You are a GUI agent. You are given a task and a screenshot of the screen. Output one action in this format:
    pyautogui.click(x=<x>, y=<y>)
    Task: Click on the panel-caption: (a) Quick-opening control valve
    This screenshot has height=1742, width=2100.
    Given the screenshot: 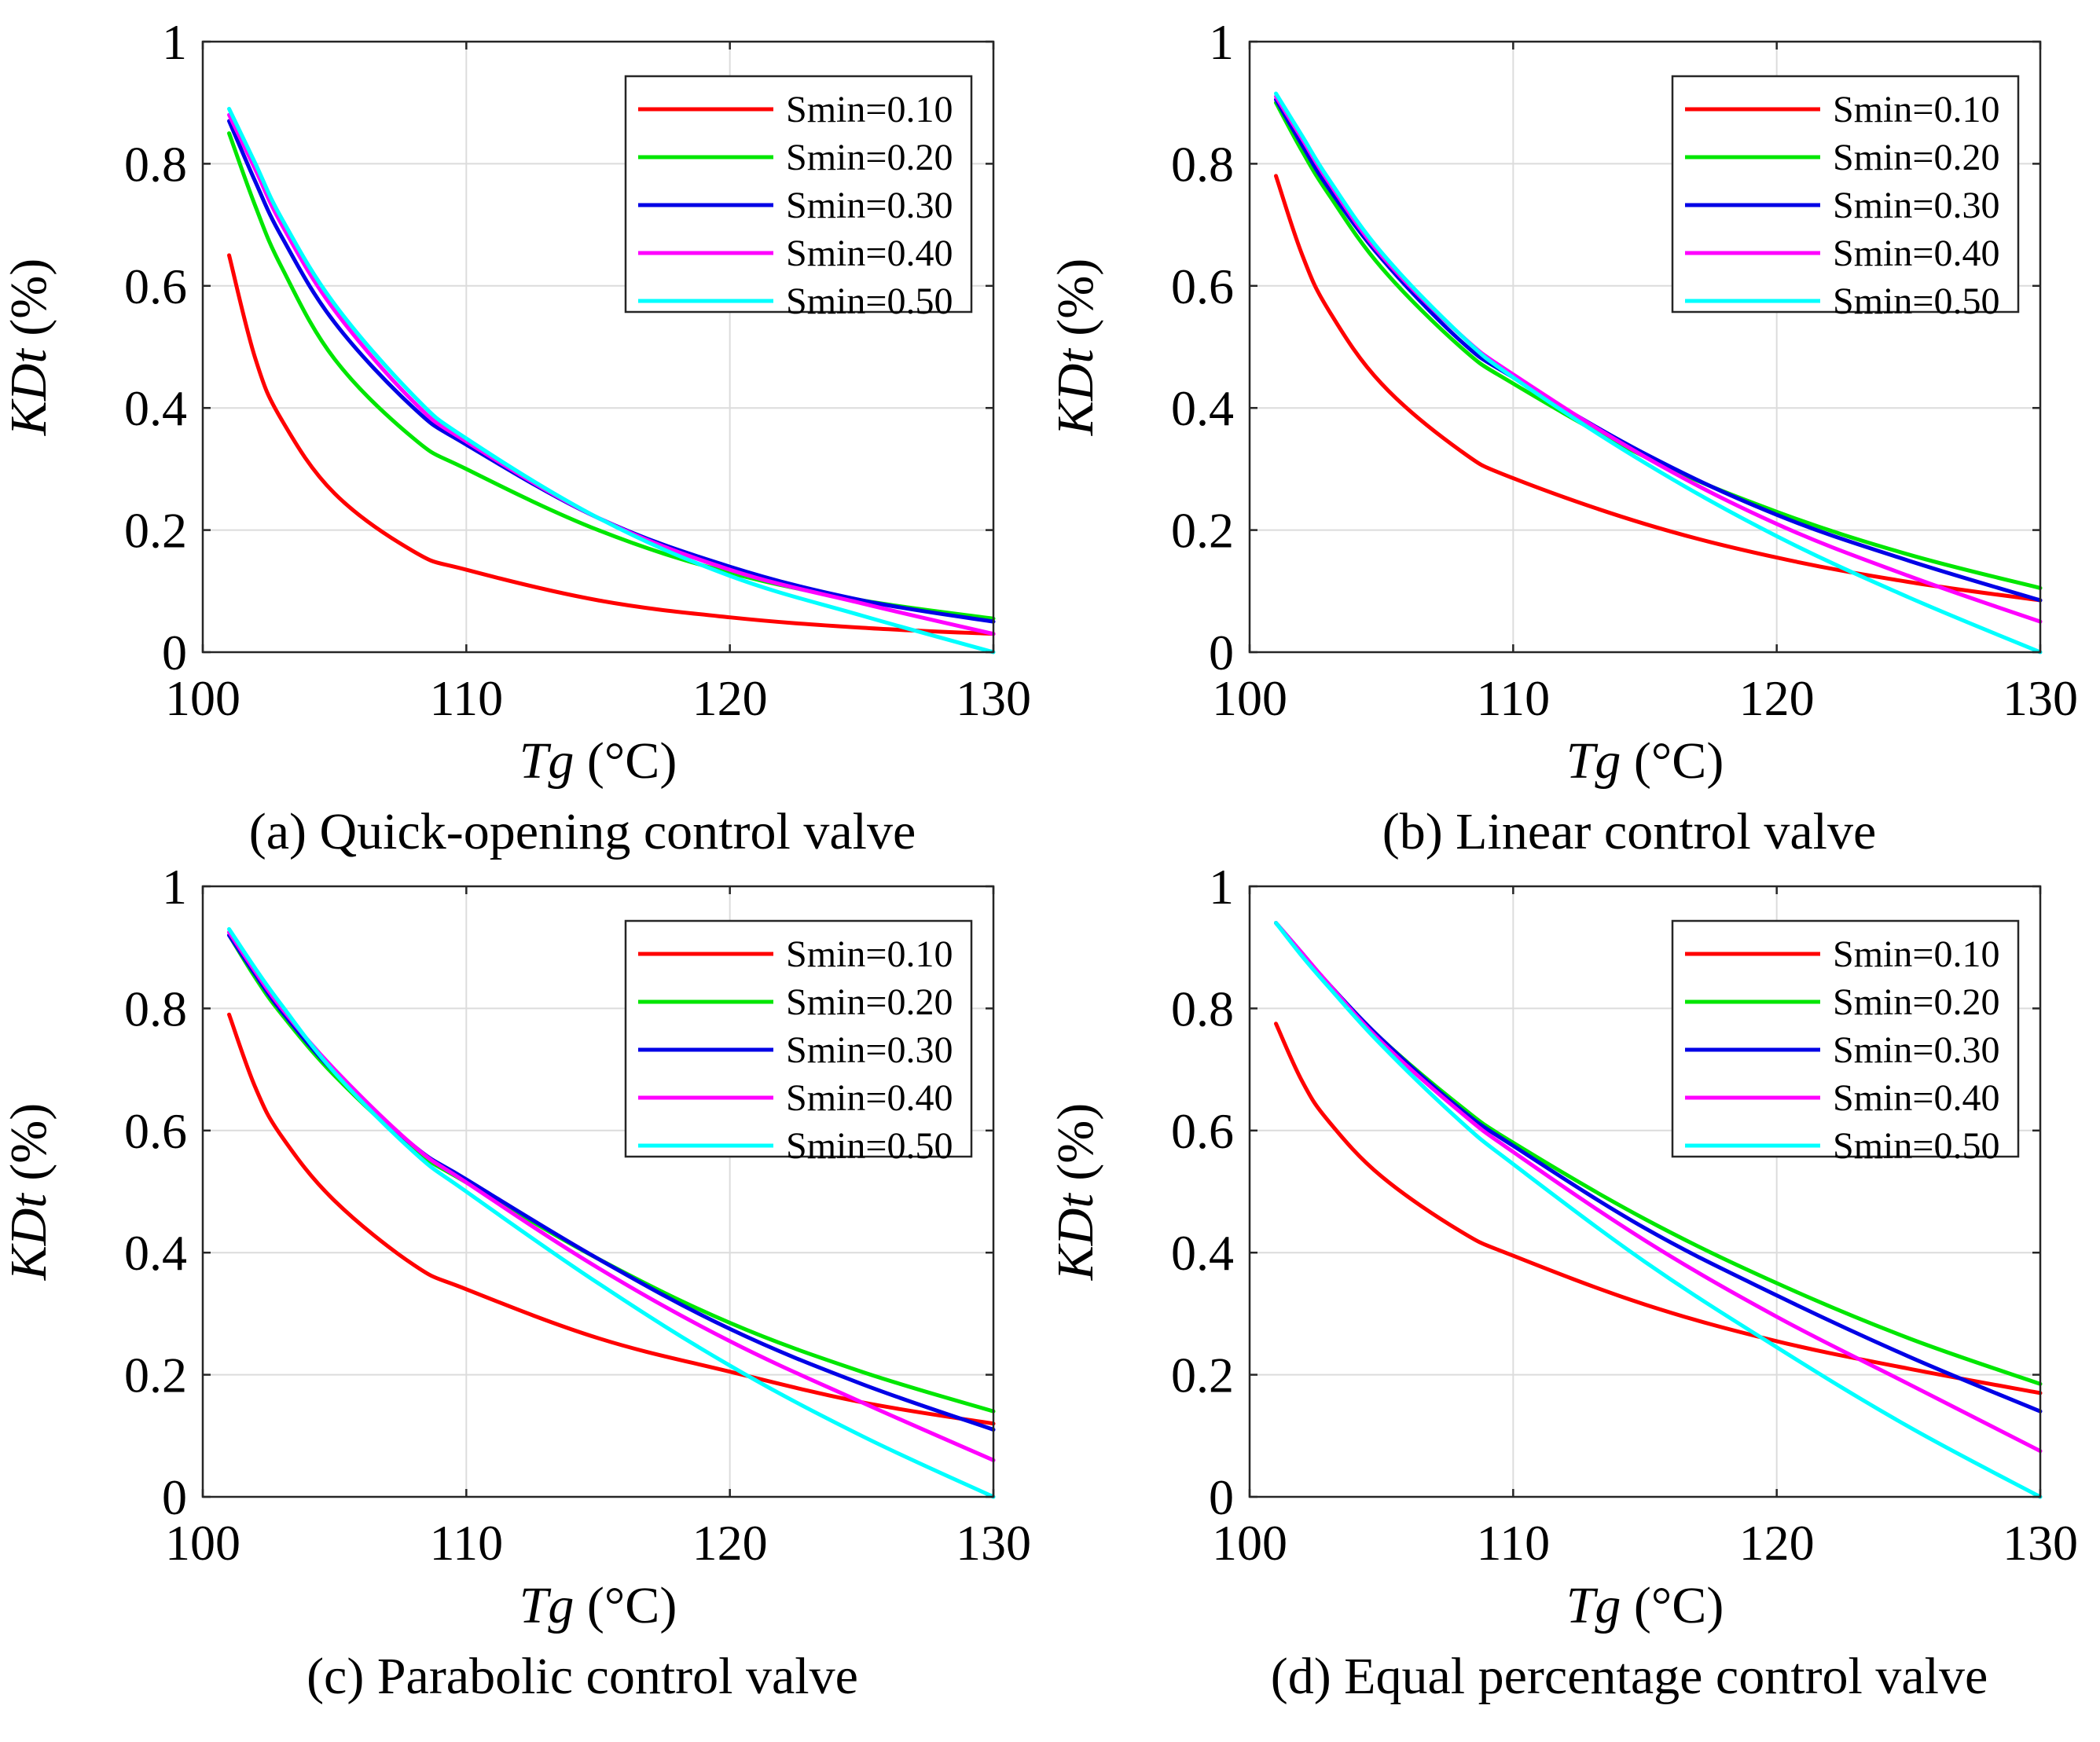 What is the action you would take?
    pyautogui.click(x=582, y=831)
    